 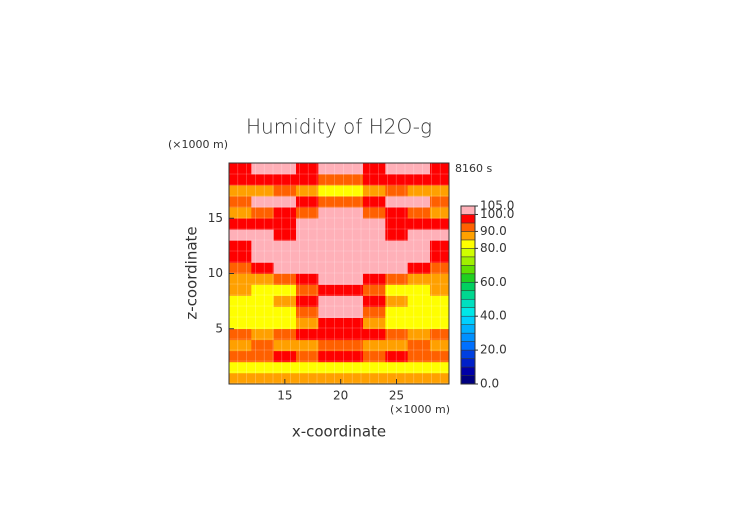 What do you see at coordinates (473, 168) in the screenshot?
I see `time-label: 8160 s` at bounding box center [473, 168].